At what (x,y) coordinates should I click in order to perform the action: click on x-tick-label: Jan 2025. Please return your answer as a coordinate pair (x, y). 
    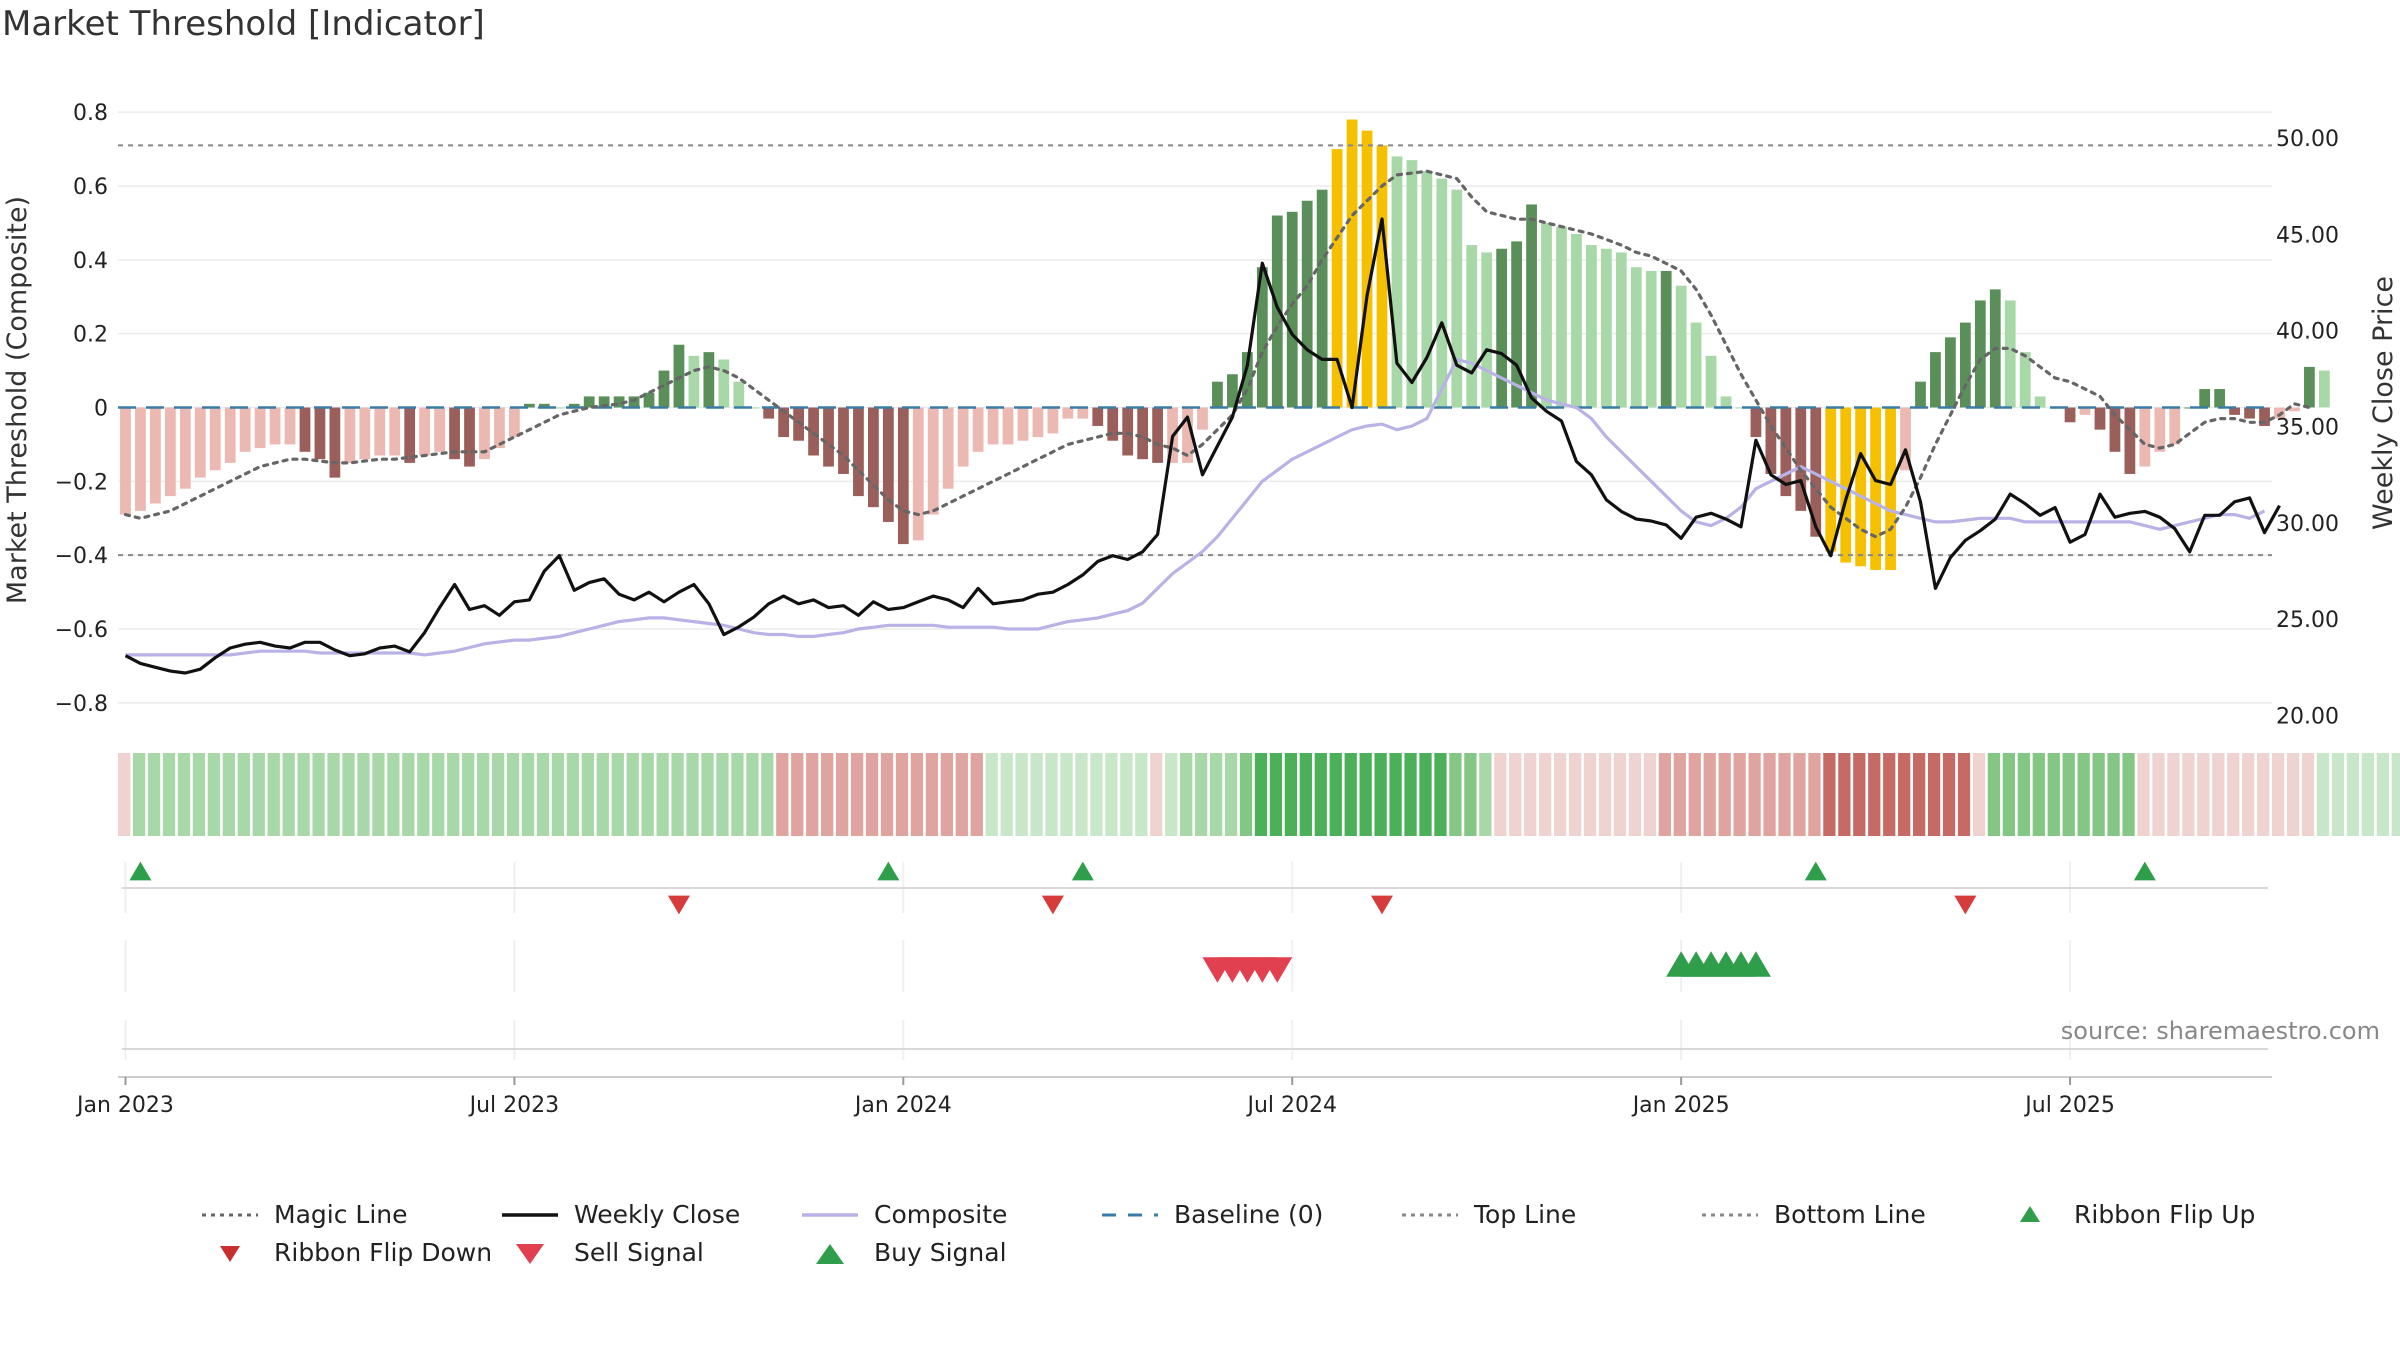
    Looking at the image, I should click on (1680, 1105).